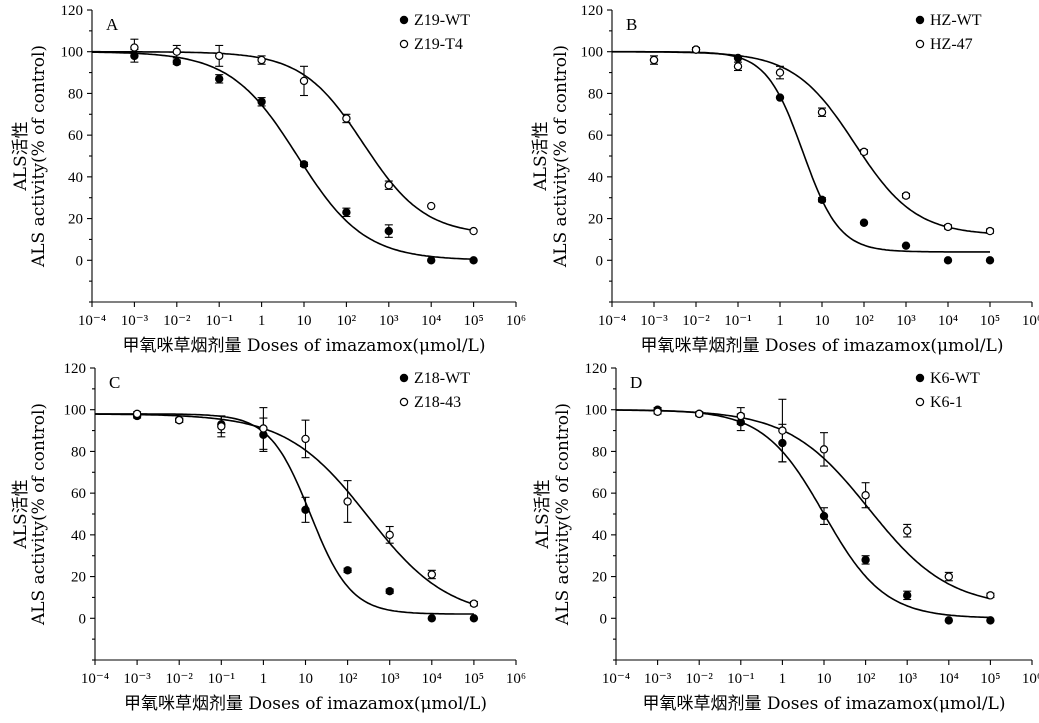  Describe the element at coordinates (304, 321) in the screenshot. I see `x-tick-label: 10` at that location.